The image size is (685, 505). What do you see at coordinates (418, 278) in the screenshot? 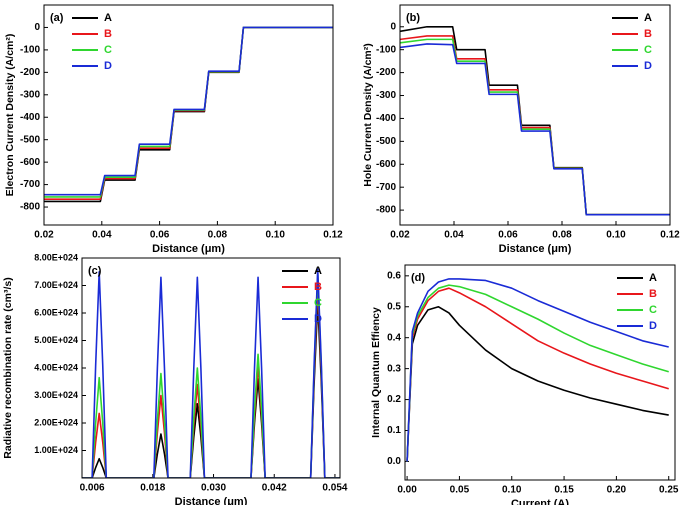
I see `panel-label: (d)` at bounding box center [418, 278].